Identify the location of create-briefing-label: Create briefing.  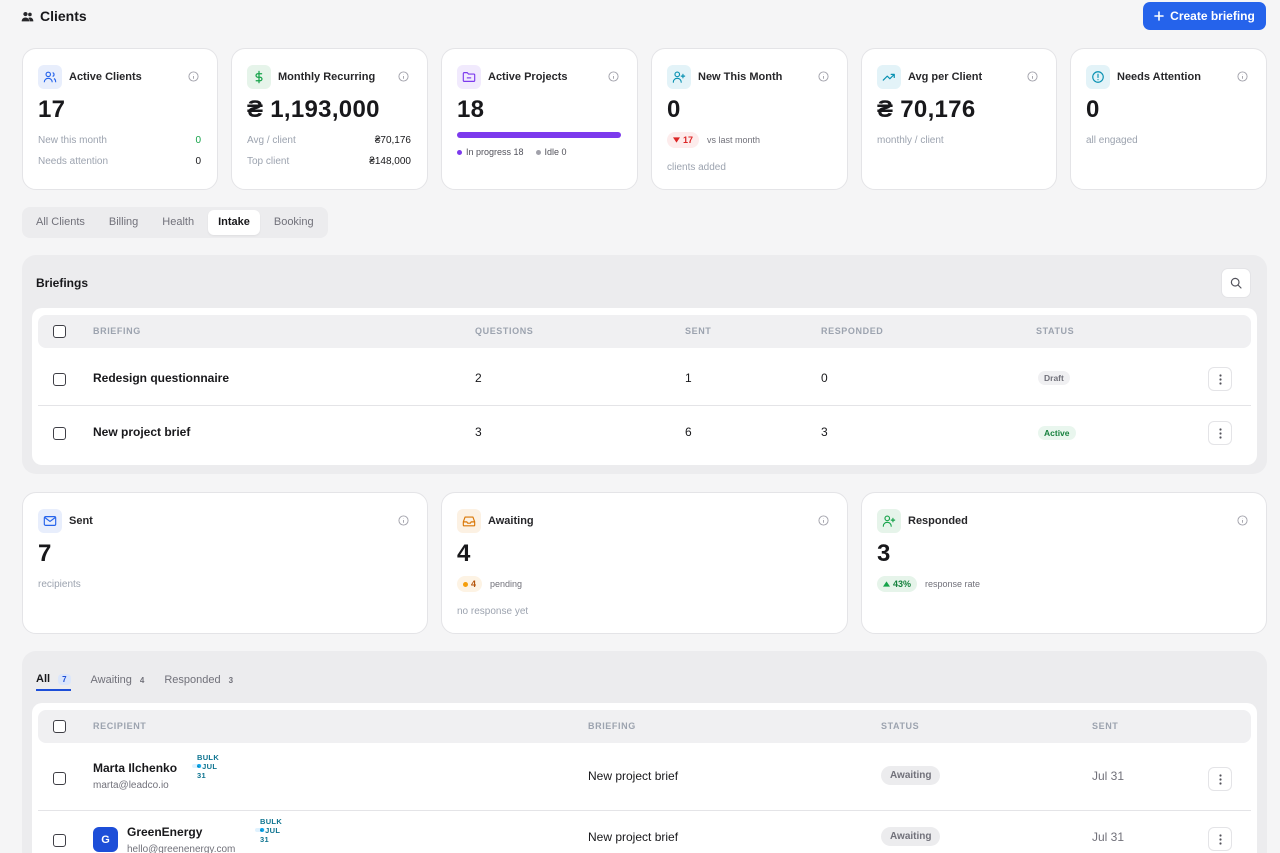
(1212, 16).